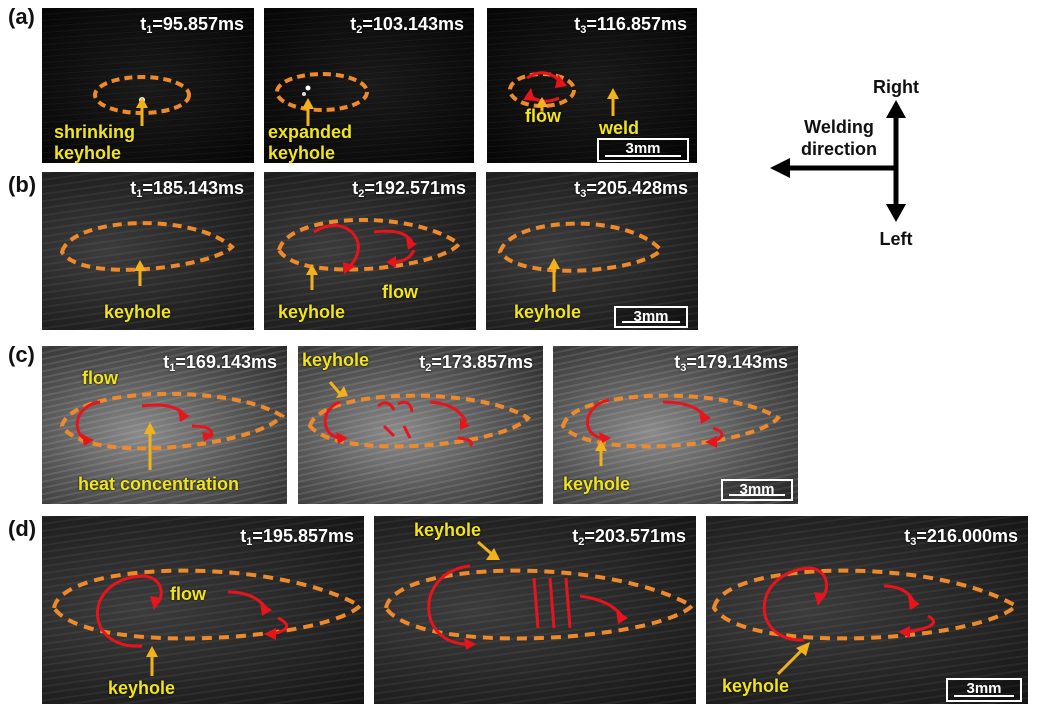 Image resolution: width=1045 pixels, height=710 pixels. Describe the element at coordinates (369, 253) in the screenshot. I see `overlay-b2` at that location.